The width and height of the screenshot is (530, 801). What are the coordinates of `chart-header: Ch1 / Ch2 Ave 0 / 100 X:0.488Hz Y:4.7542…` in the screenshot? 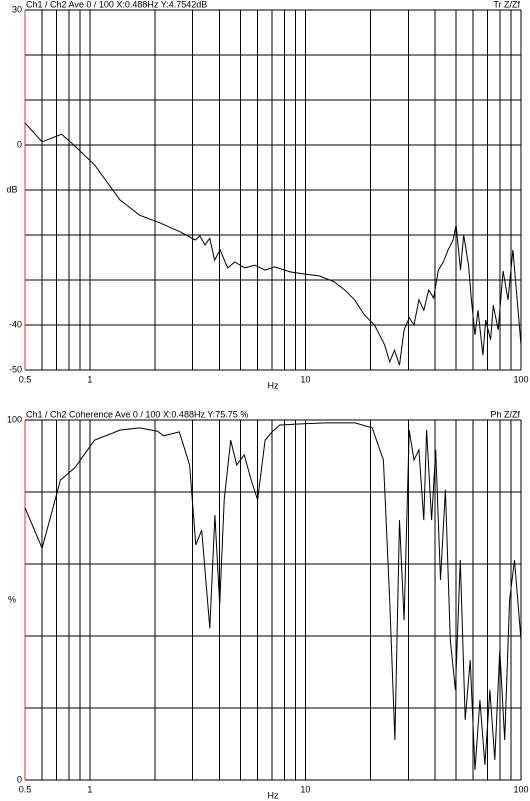 It's located at (116, 4).